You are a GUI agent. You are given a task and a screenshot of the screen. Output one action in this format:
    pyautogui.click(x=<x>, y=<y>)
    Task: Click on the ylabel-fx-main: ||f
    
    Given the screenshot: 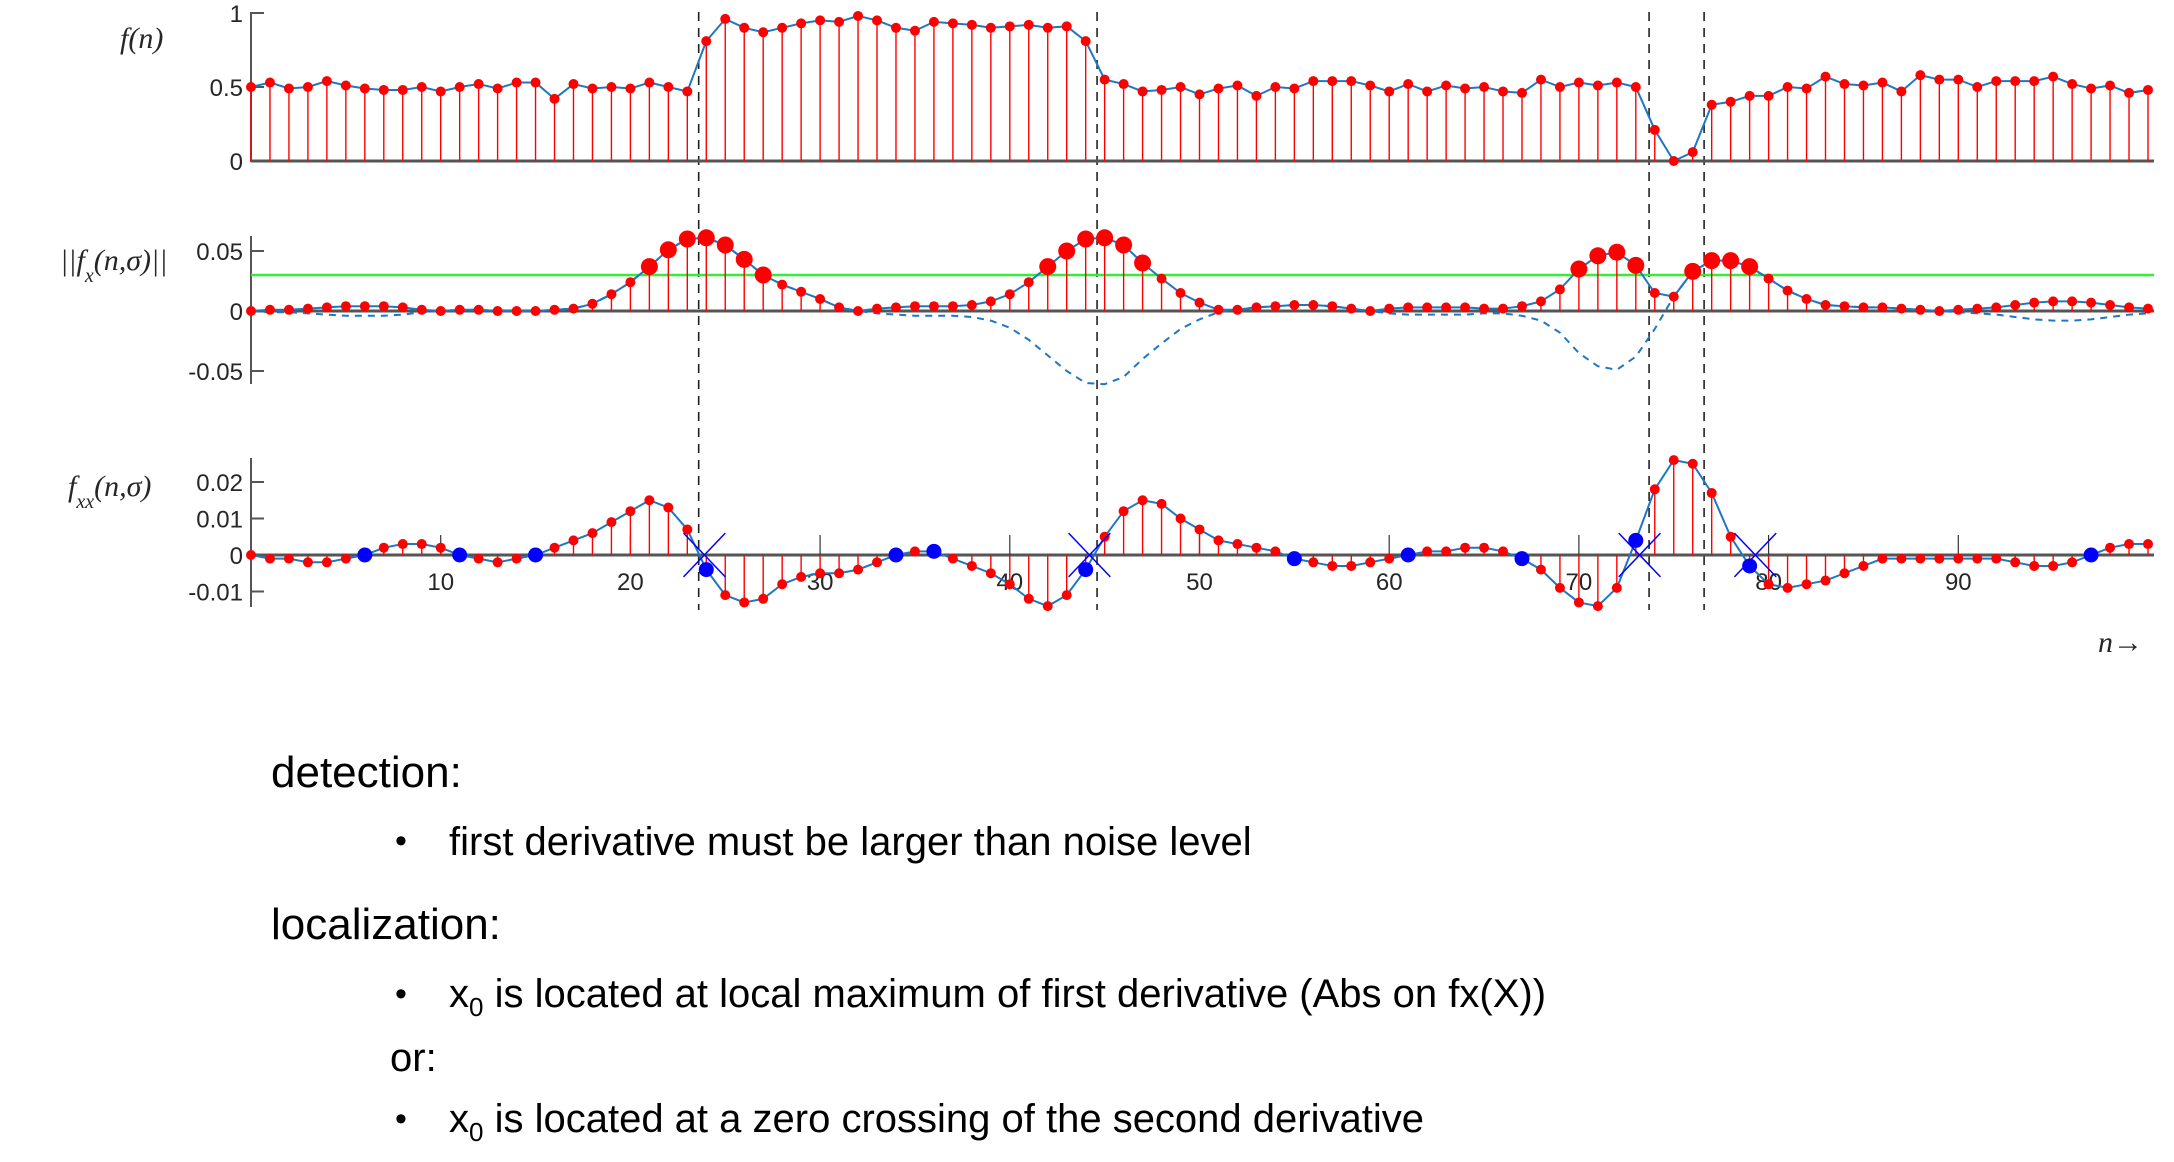 What is the action you would take?
    pyautogui.click(x=74, y=260)
    